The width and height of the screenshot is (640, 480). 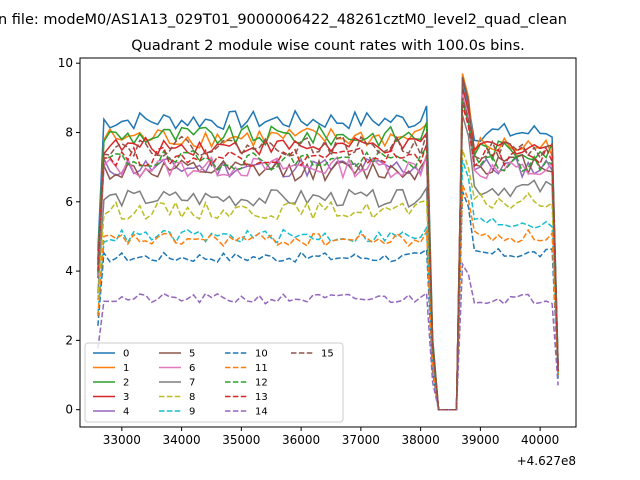 What do you see at coordinates (69, 410) in the screenshot?
I see `y-tick-label: 0` at bounding box center [69, 410].